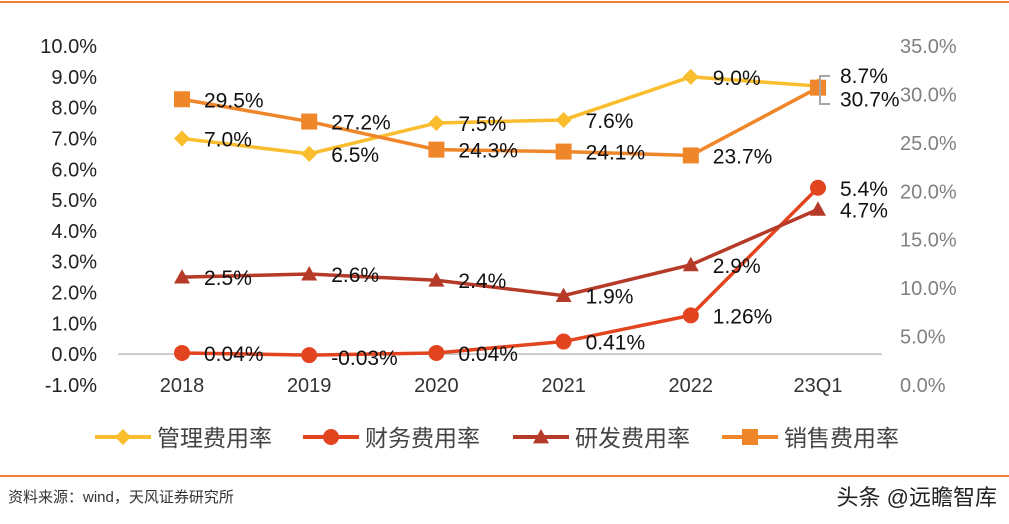  Describe the element at coordinates (818, 386) in the screenshot. I see `x-axis-tick: 23Q1` at that location.